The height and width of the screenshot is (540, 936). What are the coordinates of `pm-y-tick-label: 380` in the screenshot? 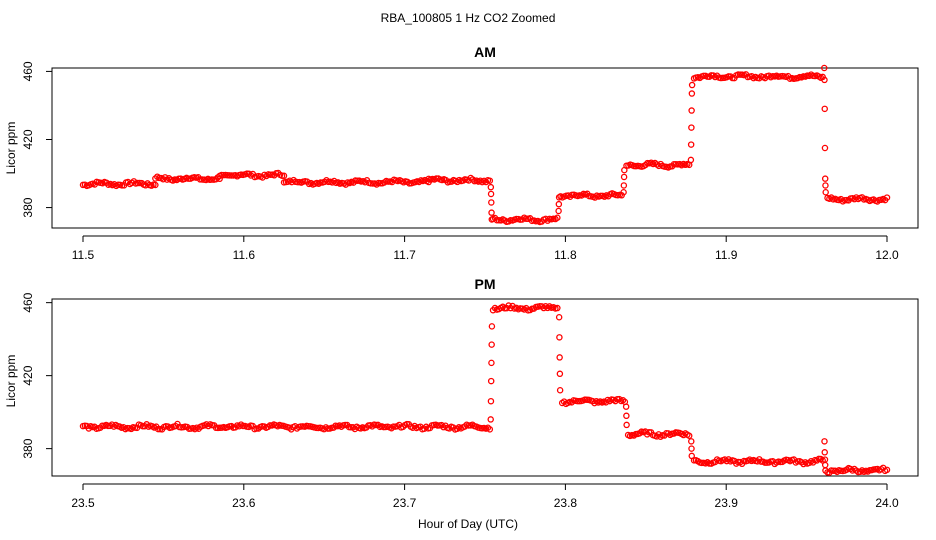 It's located at (28, 448).